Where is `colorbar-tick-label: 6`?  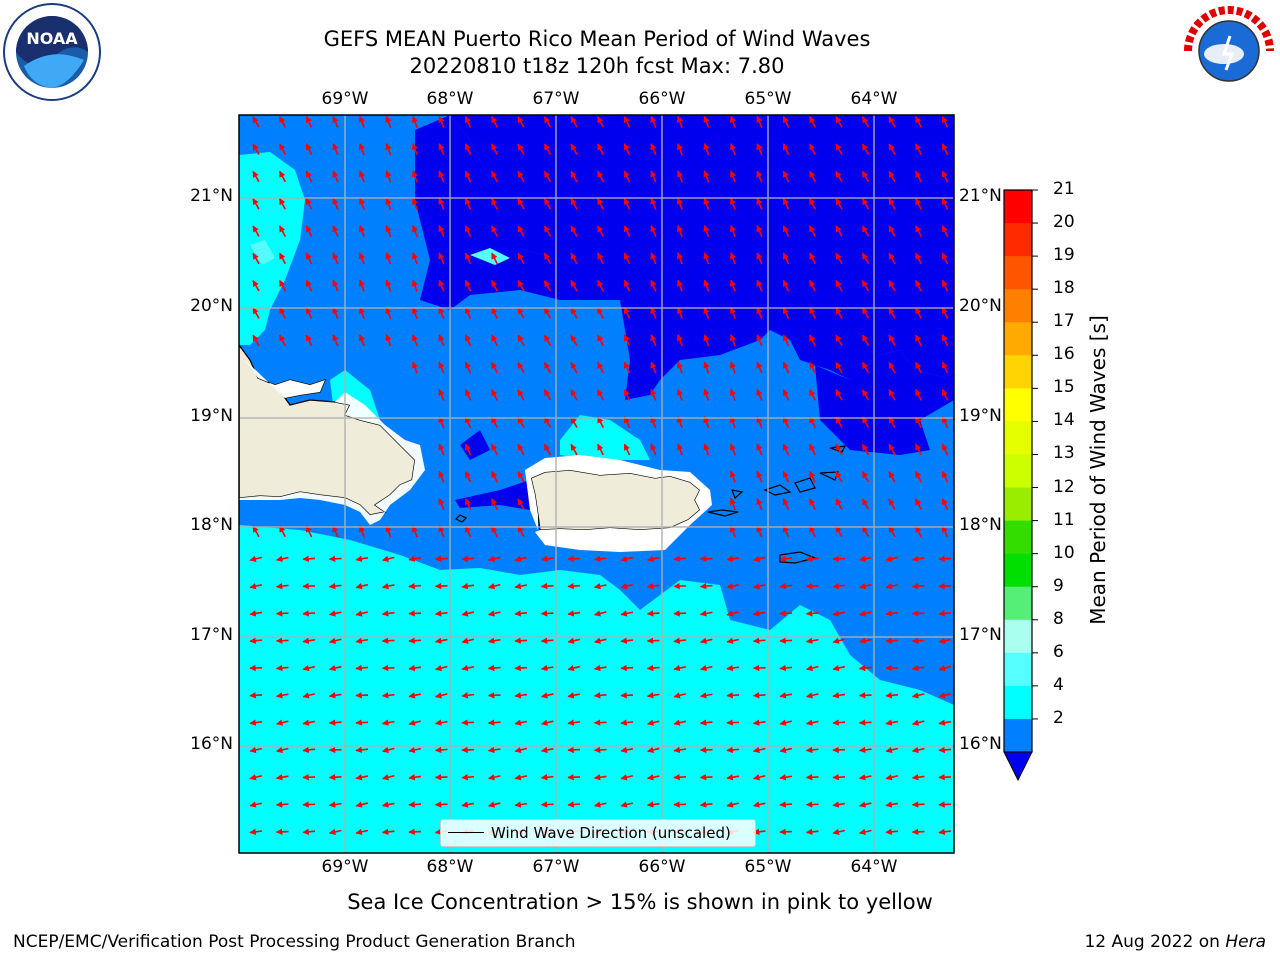
colorbar-tick-label: 6 is located at coordinates (1058, 651).